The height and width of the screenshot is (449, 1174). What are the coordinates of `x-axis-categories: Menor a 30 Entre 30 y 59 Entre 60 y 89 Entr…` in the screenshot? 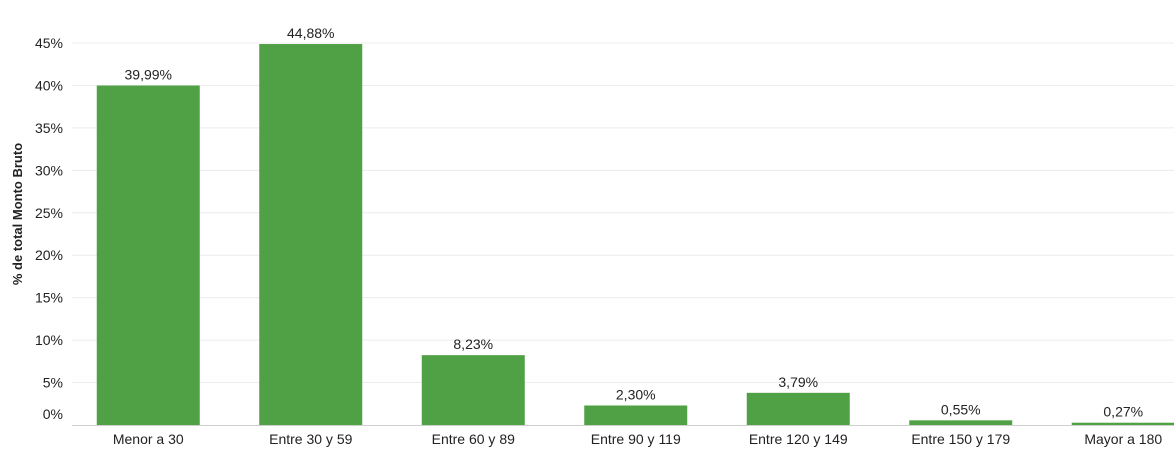 It's located at (638, 439).